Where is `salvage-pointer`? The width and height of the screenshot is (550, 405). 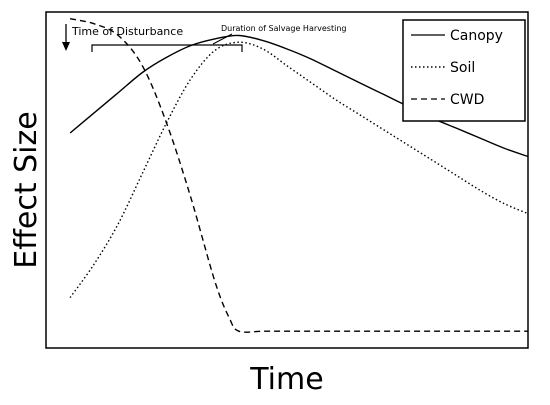
salvage-pointer is located at coordinates (222, 39).